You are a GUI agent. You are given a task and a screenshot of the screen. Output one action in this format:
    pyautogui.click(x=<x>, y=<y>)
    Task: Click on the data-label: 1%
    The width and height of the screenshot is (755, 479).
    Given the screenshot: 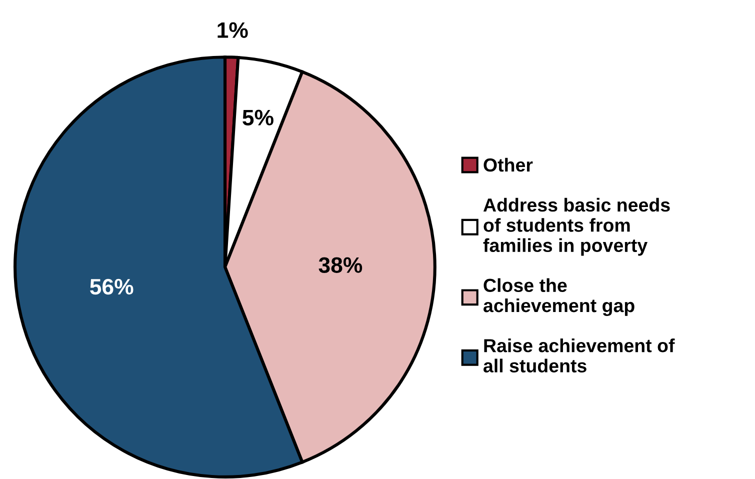 What is the action you would take?
    pyautogui.click(x=233, y=30)
    